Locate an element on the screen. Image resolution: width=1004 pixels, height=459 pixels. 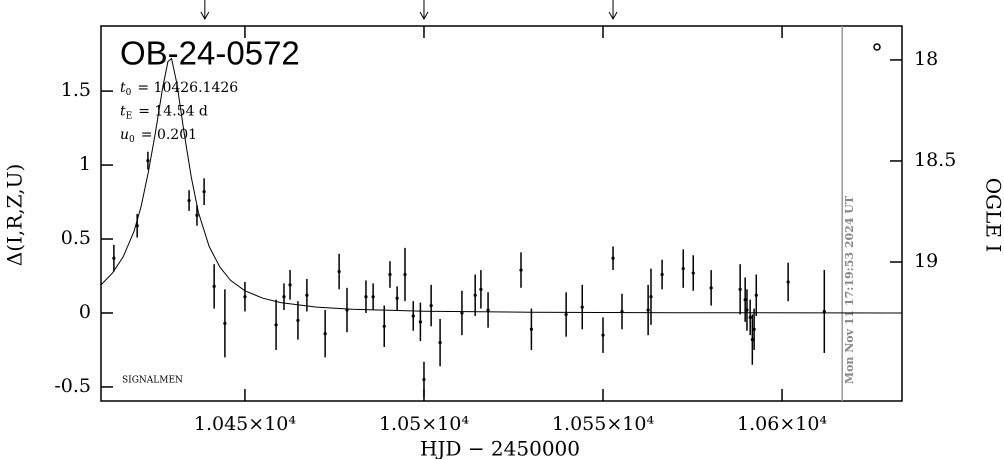
parameter: u0 = 0.201 is located at coordinates (158, 136).